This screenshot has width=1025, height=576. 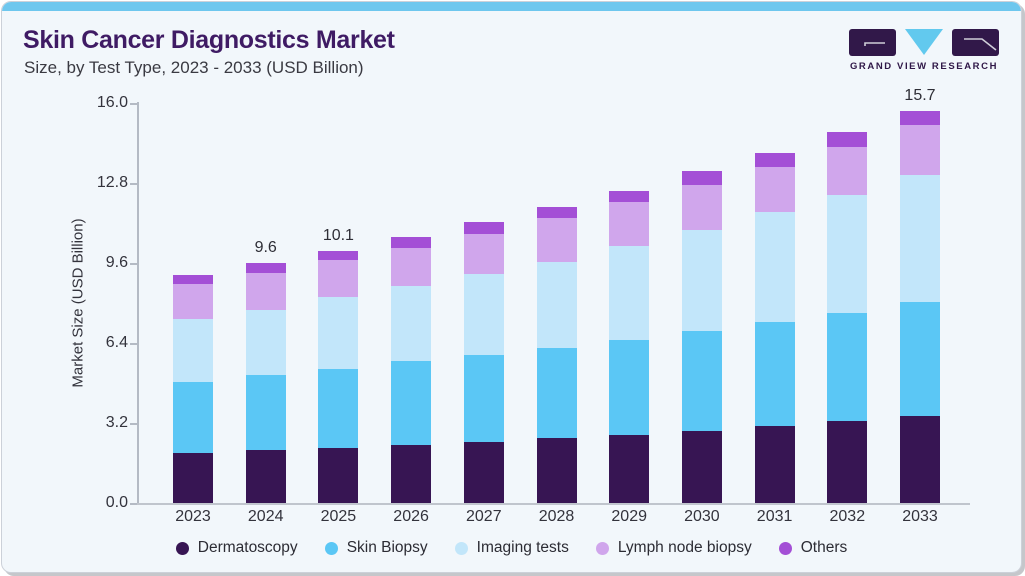 What do you see at coordinates (209, 40) in the screenshot?
I see `page-title: Skin Cancer Diagnostics Market` at bounding box center [209, 40].